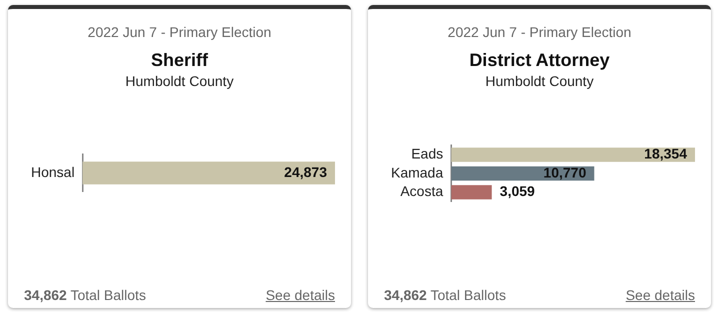 The height and width of the screenshot is (320, 720). Describe the element at coordinates (539, 60) in the screenshot. I see `chart-title: District Attorney` at that location.